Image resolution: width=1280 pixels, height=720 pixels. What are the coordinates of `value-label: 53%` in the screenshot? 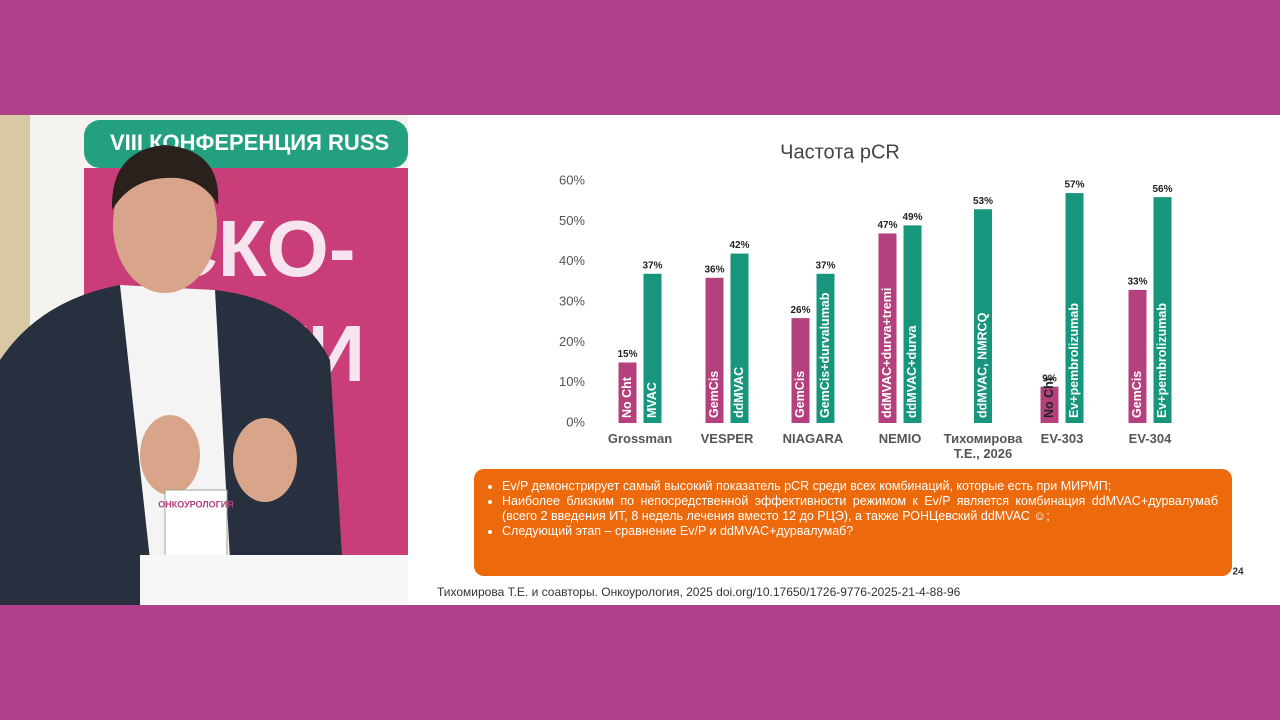 It's located at (983, 201).